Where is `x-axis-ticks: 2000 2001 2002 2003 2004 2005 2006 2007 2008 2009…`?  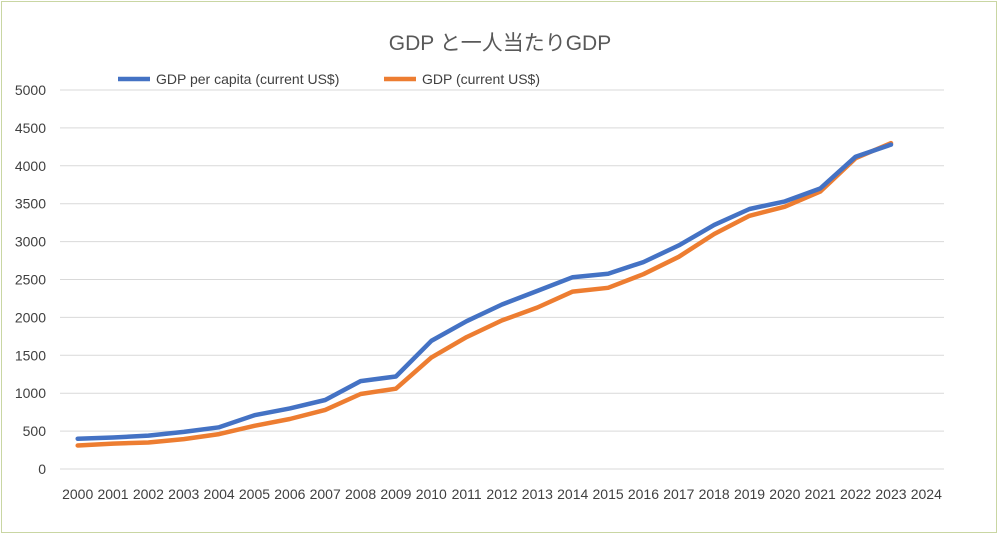
x-axis-ticks: 2000 2001 2002 2003 2004 2005 2006 2007 2008 2009… is located at coordinates (502, 494).